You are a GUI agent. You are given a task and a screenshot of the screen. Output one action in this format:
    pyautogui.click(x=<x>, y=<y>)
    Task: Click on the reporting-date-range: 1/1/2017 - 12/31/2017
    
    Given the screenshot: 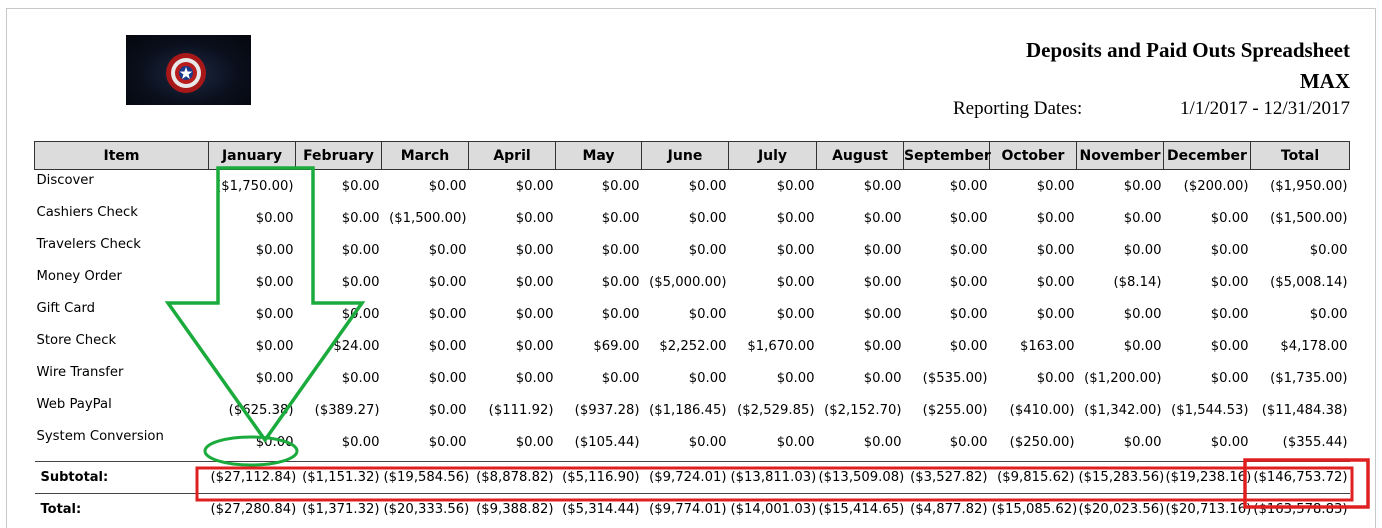 What is the action you would take?
    pyautogui.click(x=1265, y=108)
    